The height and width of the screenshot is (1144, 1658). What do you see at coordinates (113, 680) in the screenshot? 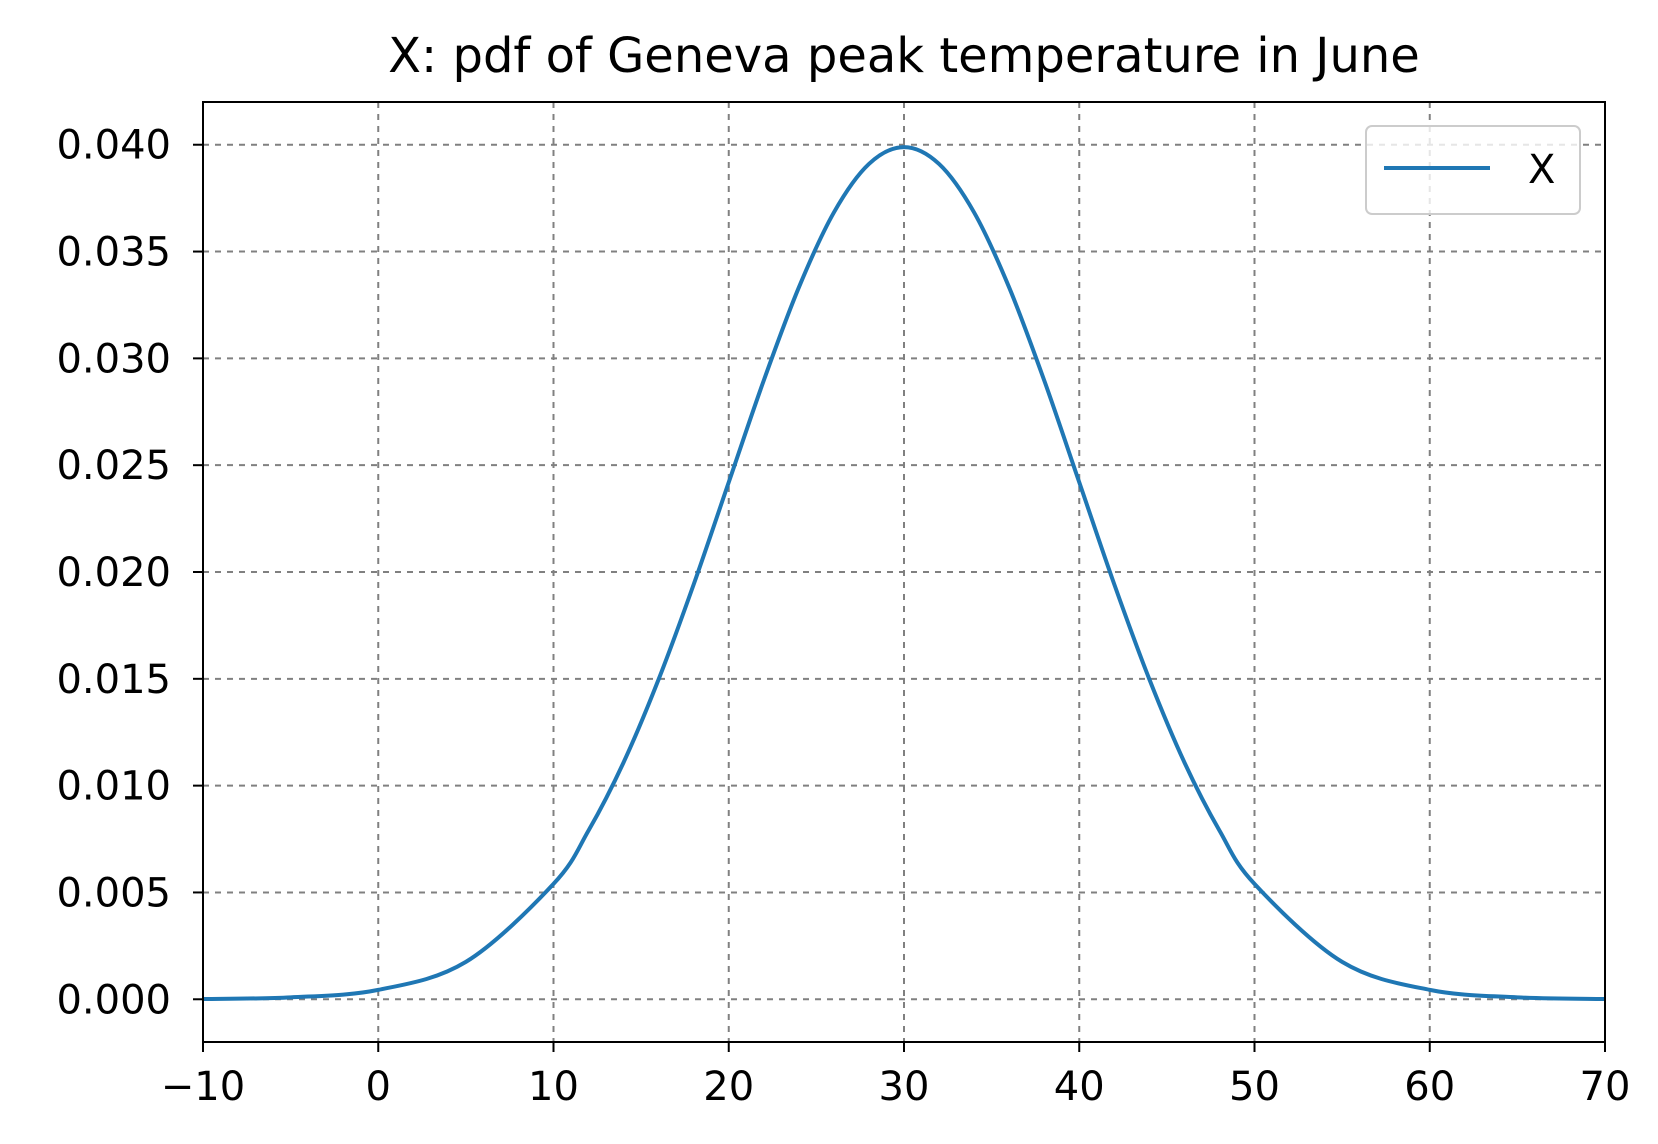
I see `y-tick-label: 0.015` at bounding box center [113, 680].